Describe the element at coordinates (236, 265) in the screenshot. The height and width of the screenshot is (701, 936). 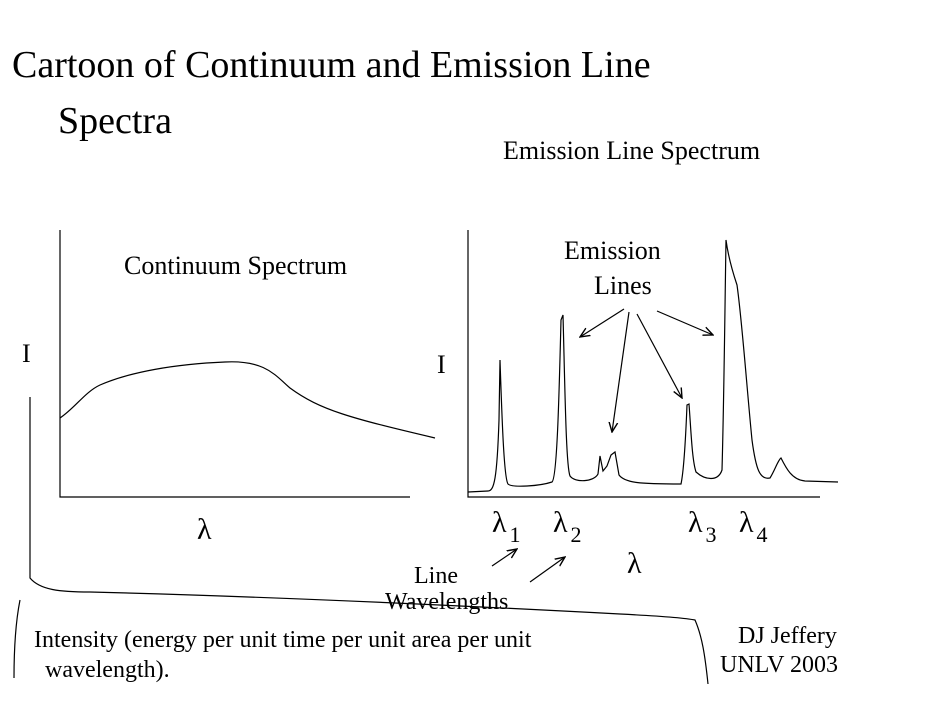
I see `continuum-panel-label: Continuum Spectrum` at that location.